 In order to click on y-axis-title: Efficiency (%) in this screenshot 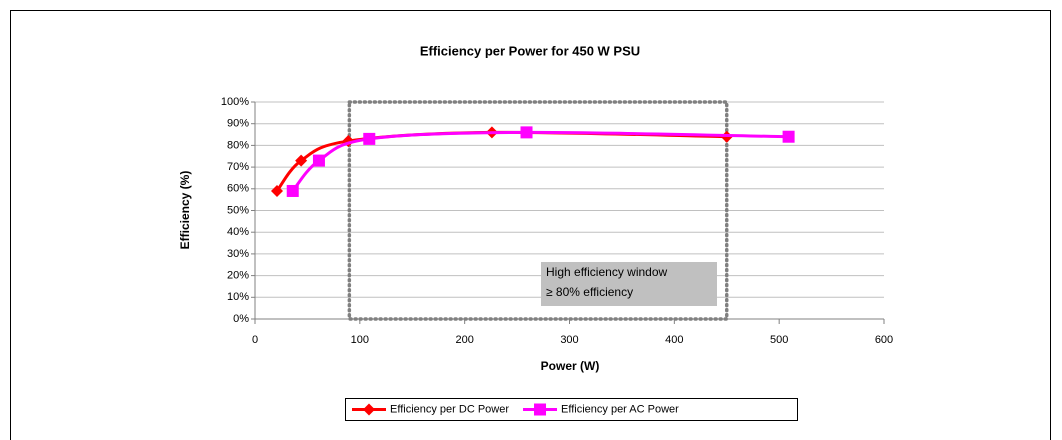, I will do `click(185, 210)`.